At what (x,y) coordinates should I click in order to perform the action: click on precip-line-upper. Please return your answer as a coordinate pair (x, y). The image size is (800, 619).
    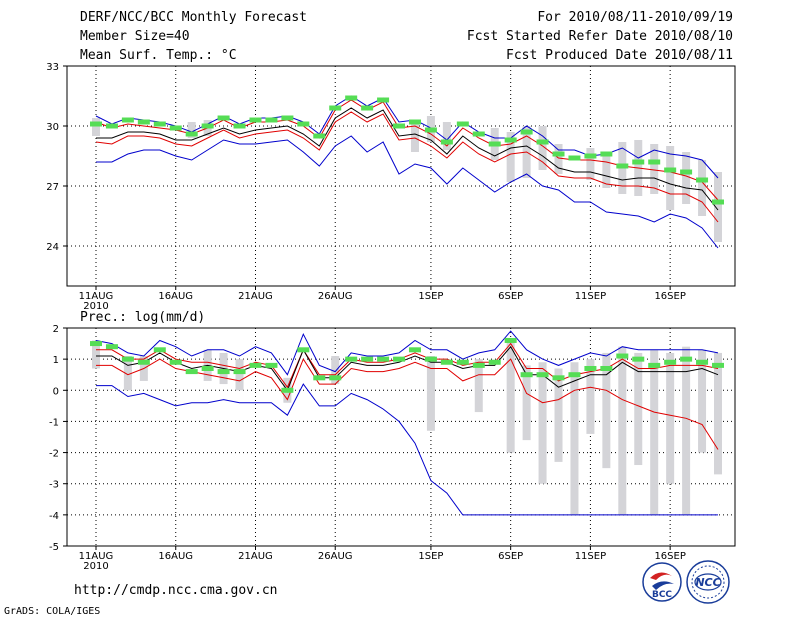
    Looking at the image, I should click on (407, 365).